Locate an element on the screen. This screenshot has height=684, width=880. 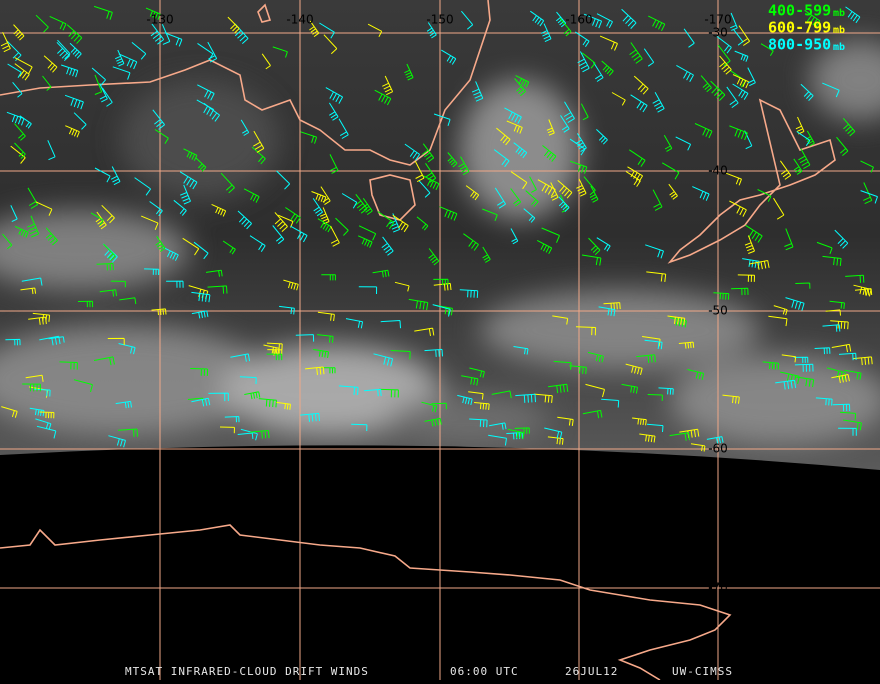
legend-label: 600-799 is located at coordinates (799, 28).